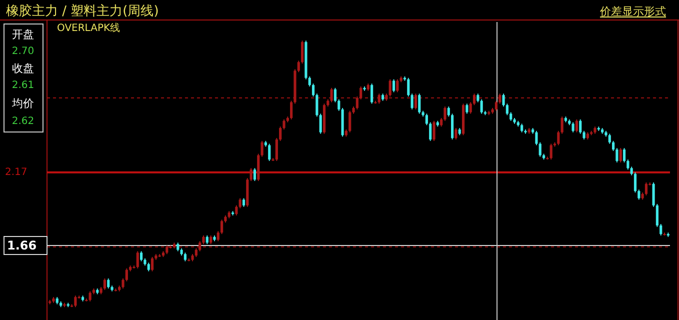 The height and width of the screenshot is (320, 679). I want to click on text: 均价, so click(22, 103).